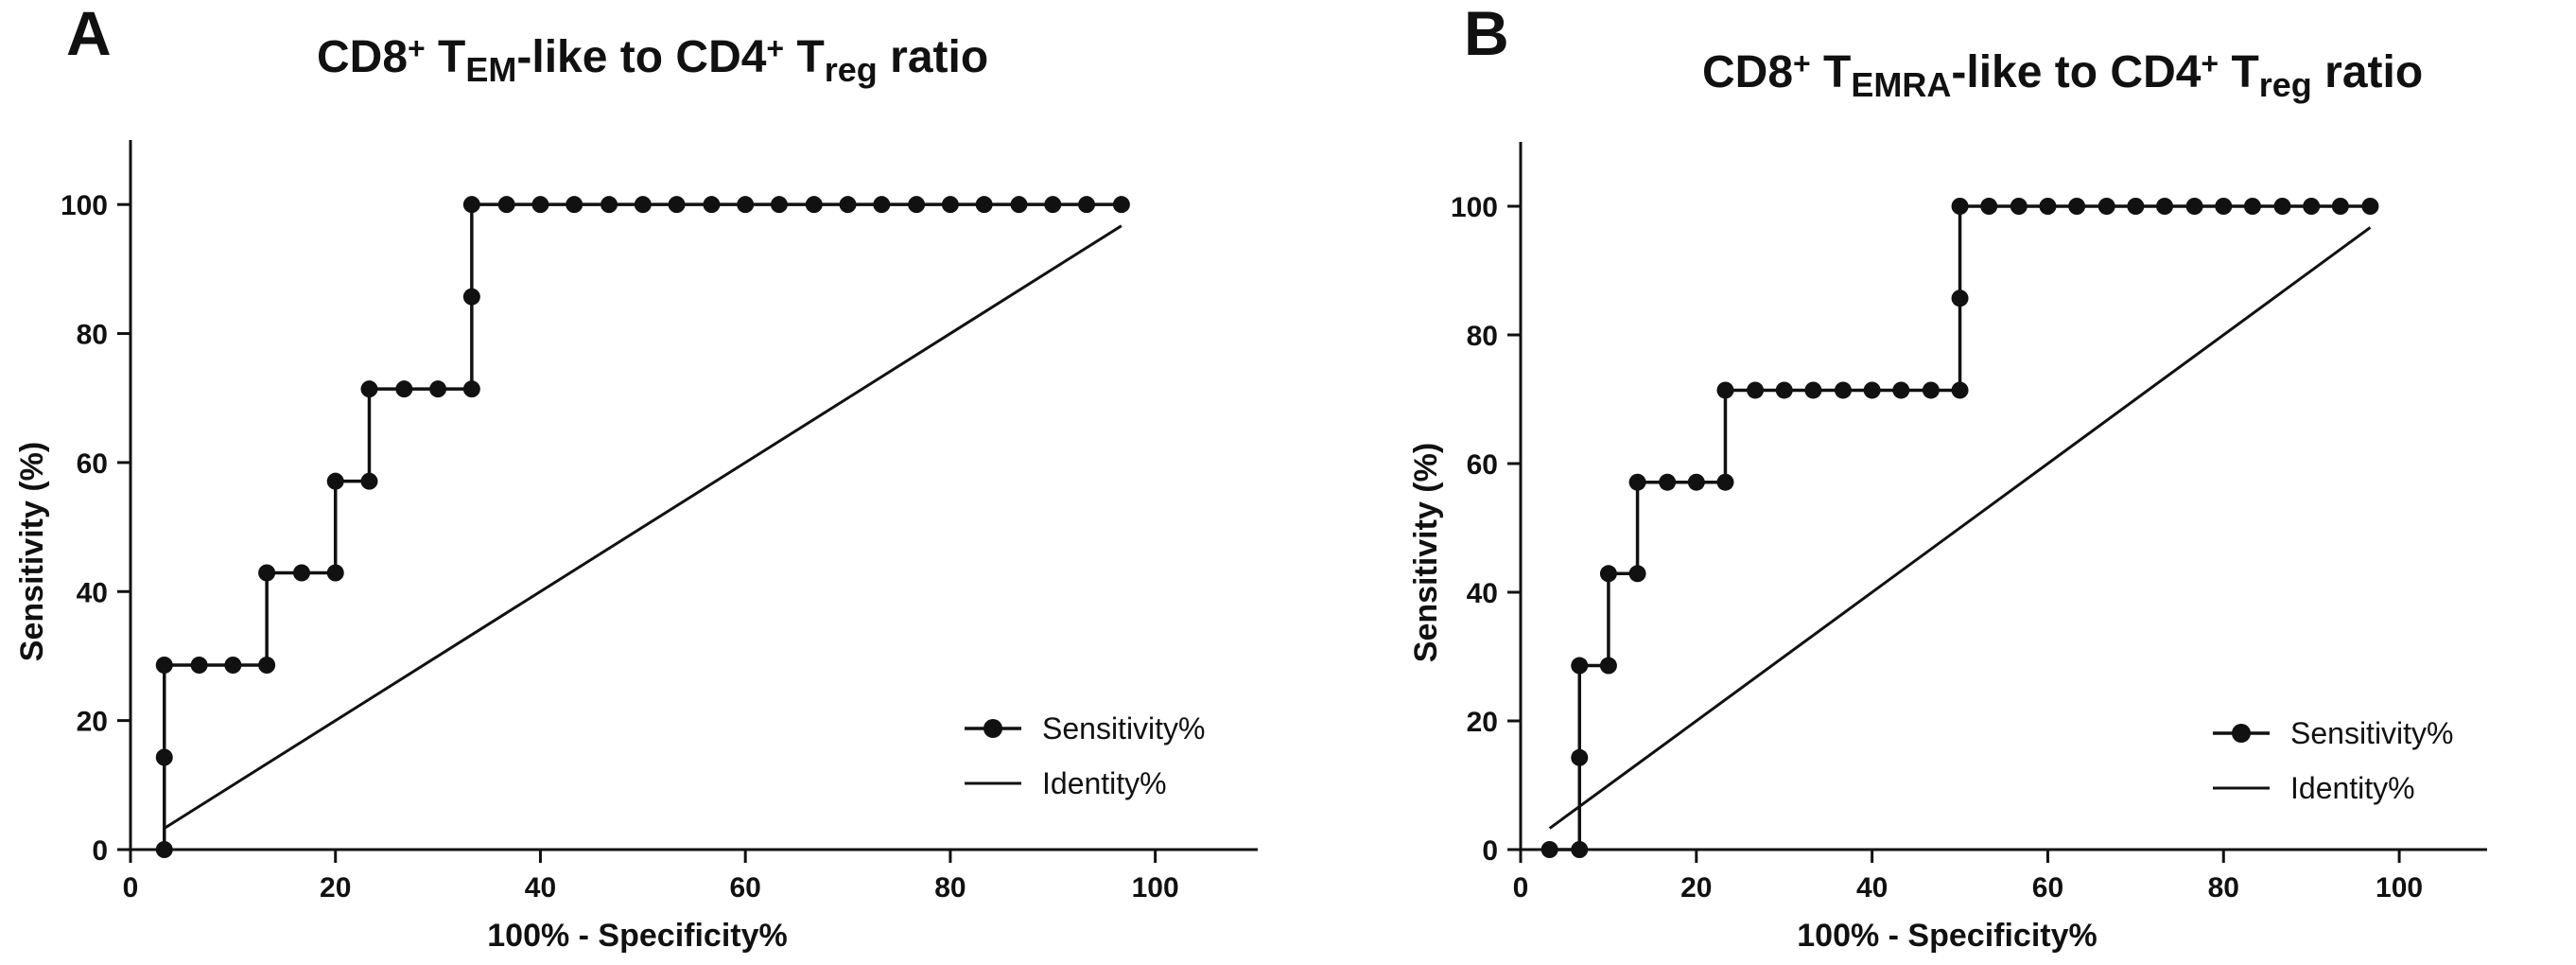  Describe the element at coordinates (1747, 72) in the screenshot. I see `title-part: CD8` at that location.